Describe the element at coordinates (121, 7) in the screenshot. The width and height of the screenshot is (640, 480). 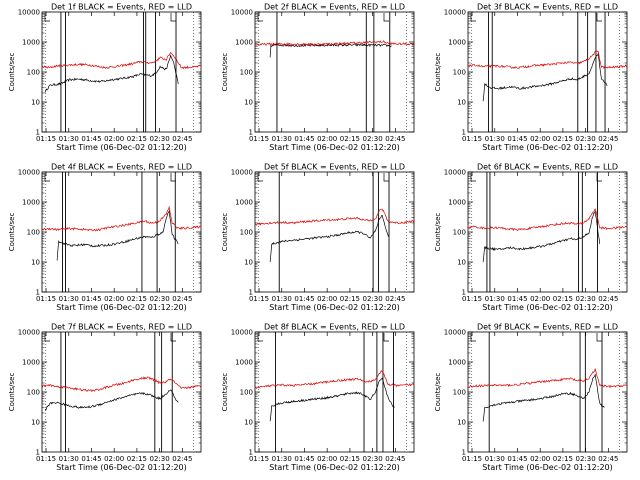
I see `chart-title: Det 1f BLACK = Events, RED = LLD` at that location.